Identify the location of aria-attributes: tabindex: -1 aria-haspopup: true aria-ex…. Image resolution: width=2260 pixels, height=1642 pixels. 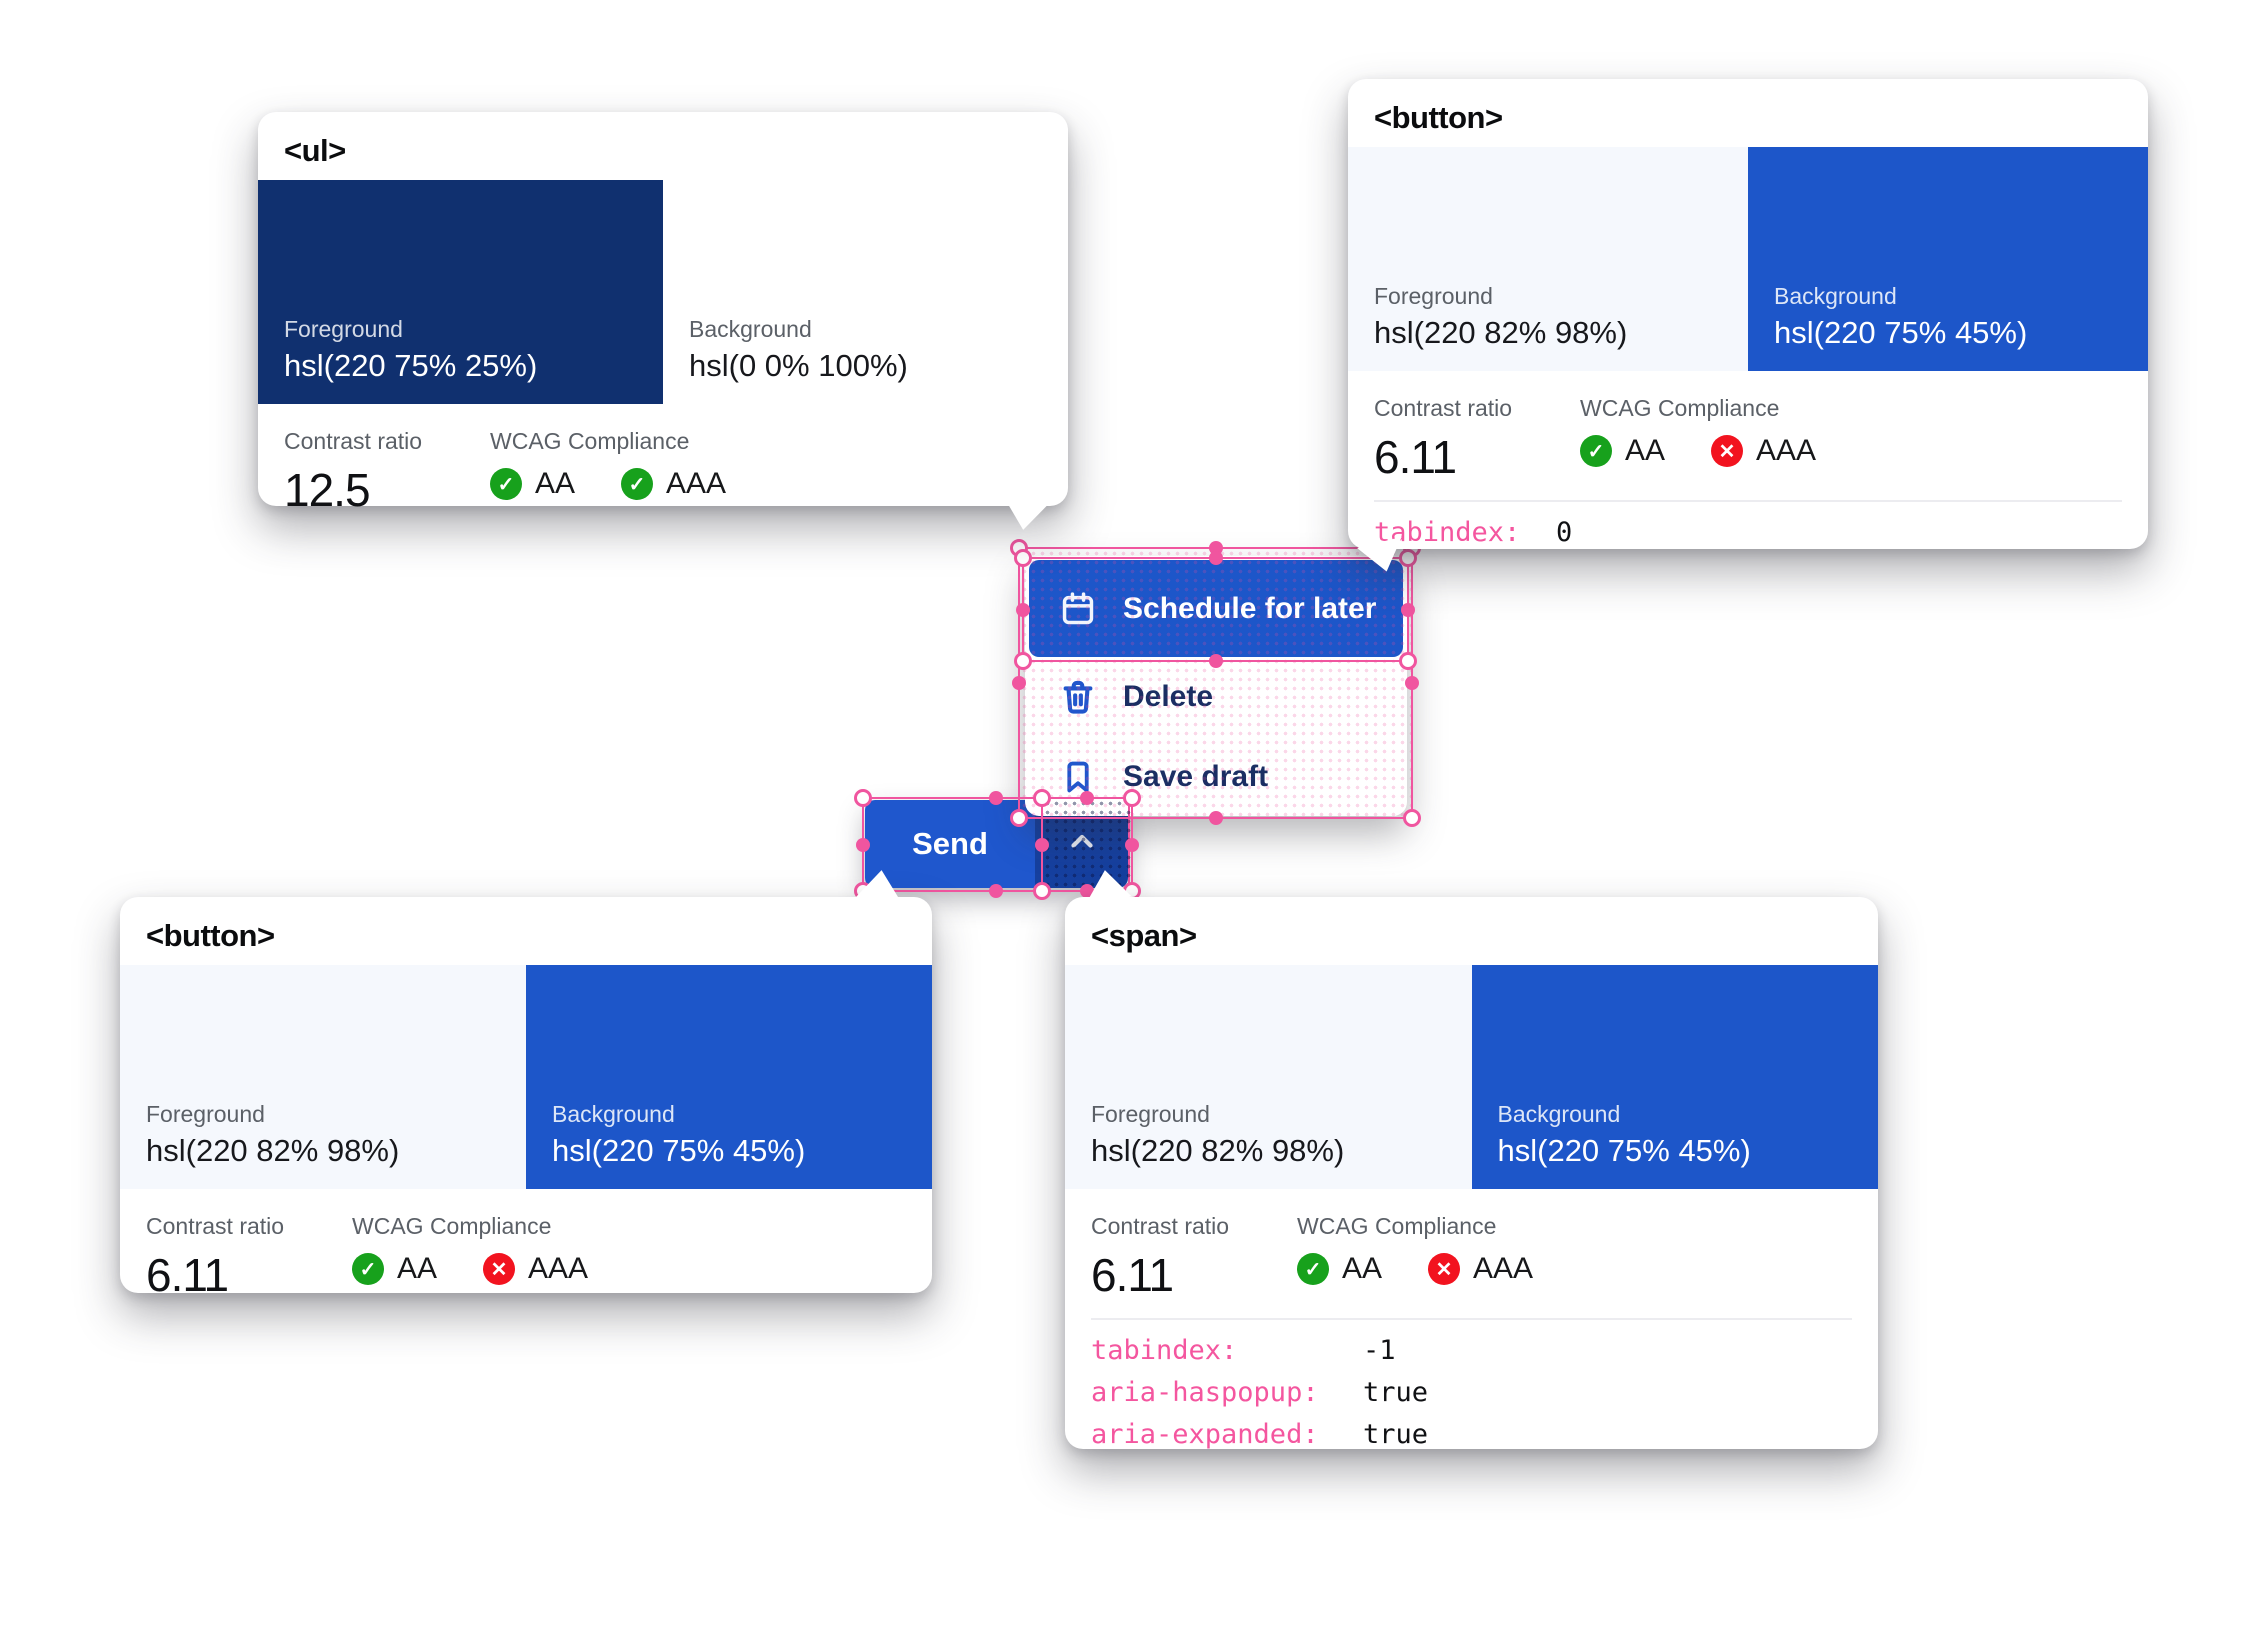
(1471, 1387).